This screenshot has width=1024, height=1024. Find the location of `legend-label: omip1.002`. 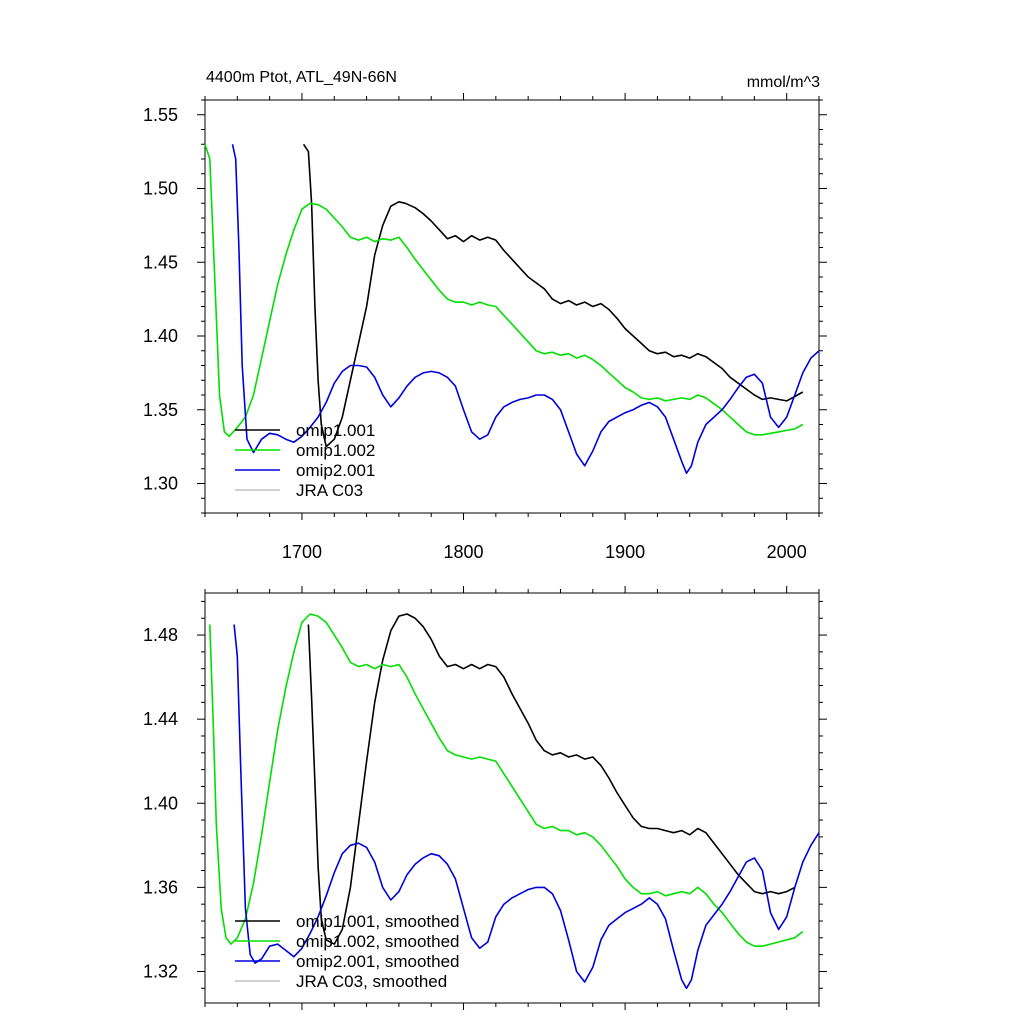

legend-label: omip1.002 is located at coordinates (335, 450).